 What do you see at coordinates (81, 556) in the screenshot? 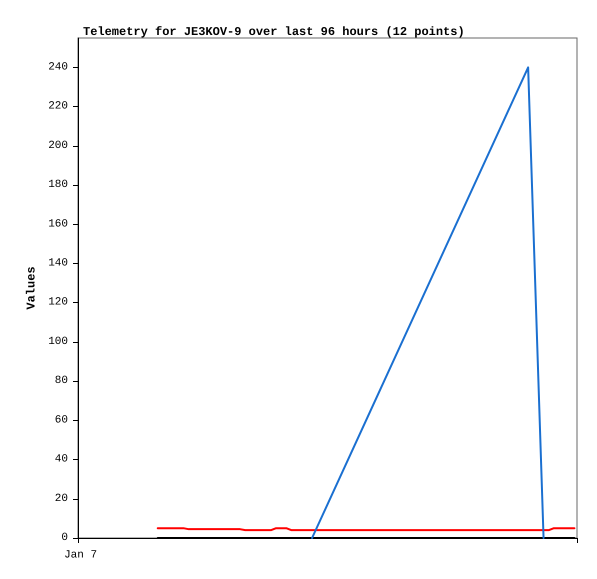
I see `x-tick-label: Jan 7` at bounding box center [81, 556].